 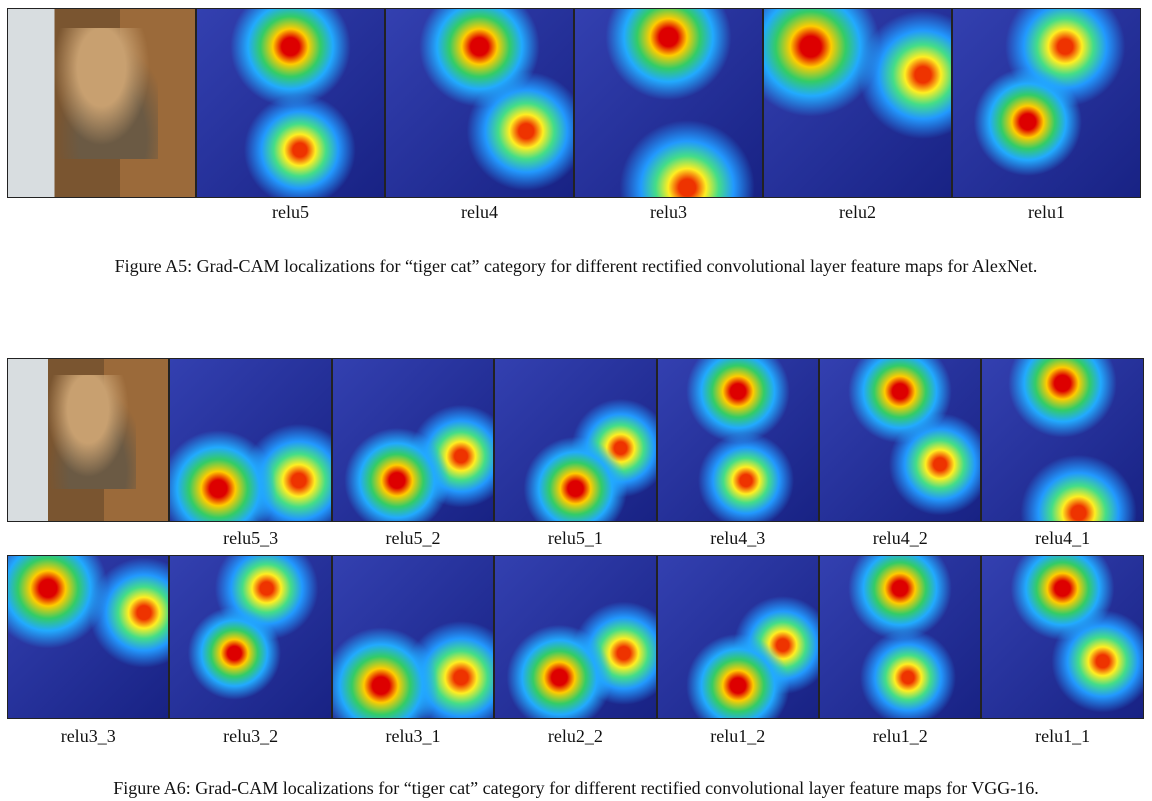 I want to click on layer-label: relu1, so click(x=1046, y=212).